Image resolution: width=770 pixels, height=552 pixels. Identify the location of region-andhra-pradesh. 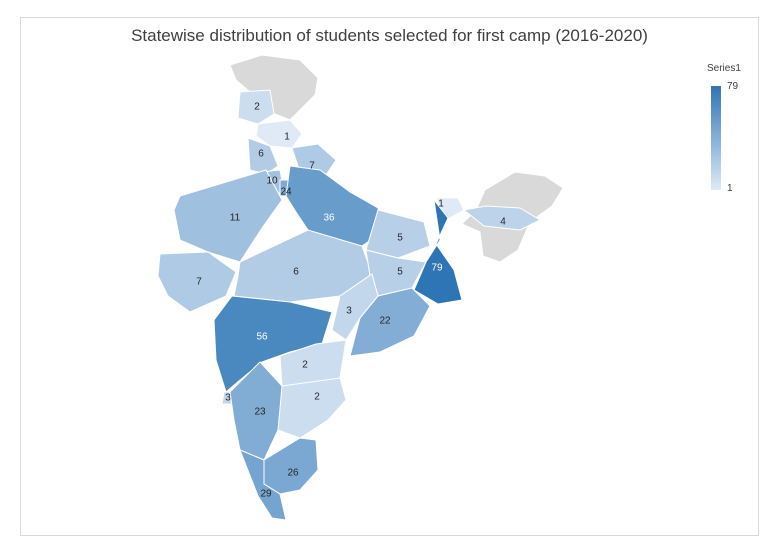
(312, 408).